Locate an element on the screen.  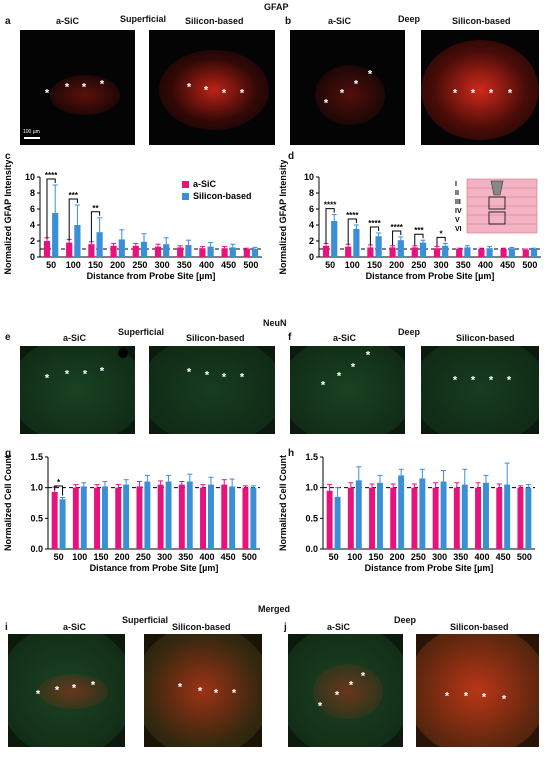
inset-layer-label: III is located at coordinates (458, 202).